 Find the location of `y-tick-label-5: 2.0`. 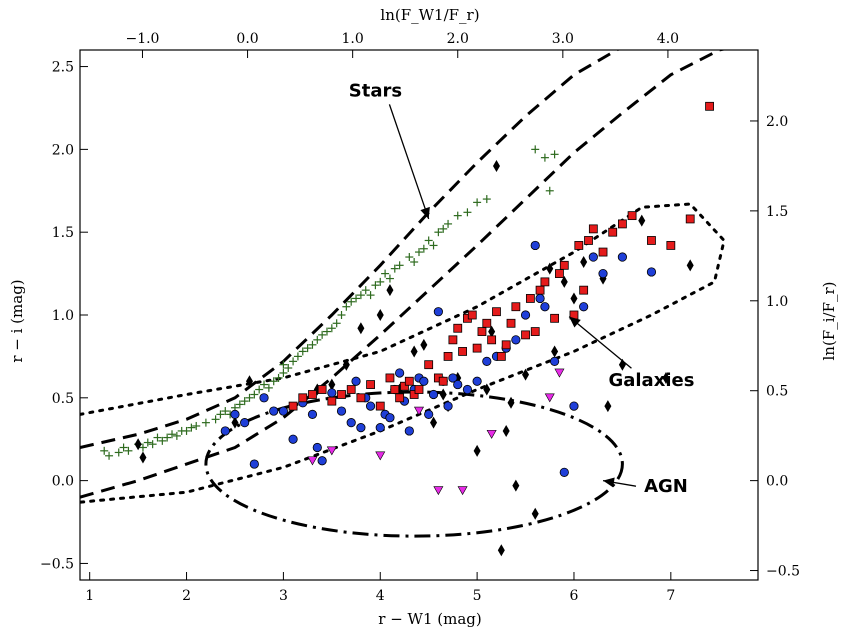

y-tick-label-5: 2.0 is located at coordinates (63, 150).